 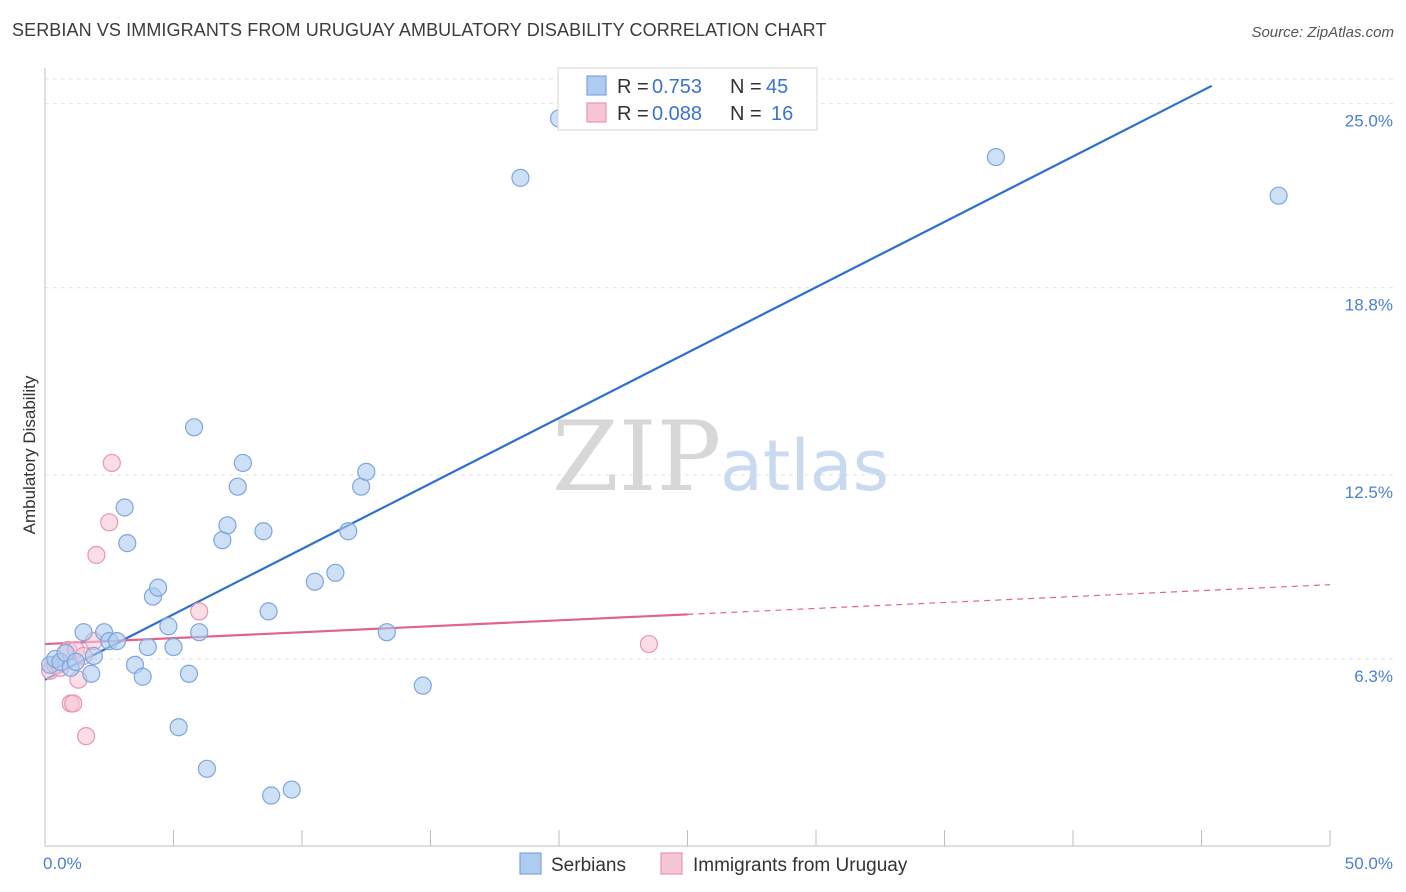 What do you see at coordinates (1369, 399) in the screenshot?
I see `y-tick-labels: 6.3% 12.5% 18.8% 25.0%` at bounding box center [1369, 399].